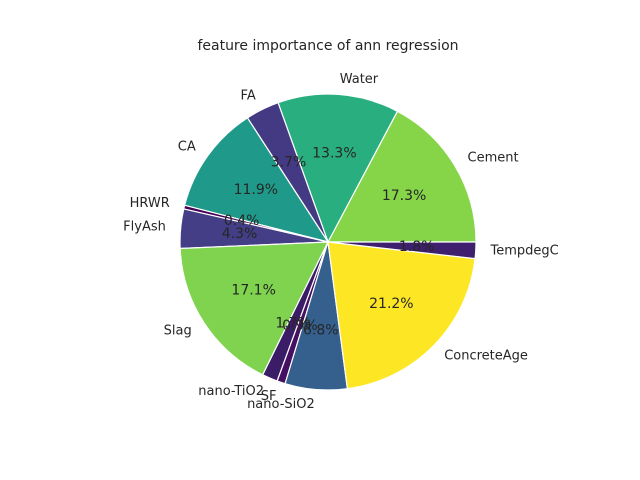 This screenshot has width=640, height=480. What do you see at coordinates (402, 176) in the screenshot?
I see `slice-cement` at bounding box center [402, 176].